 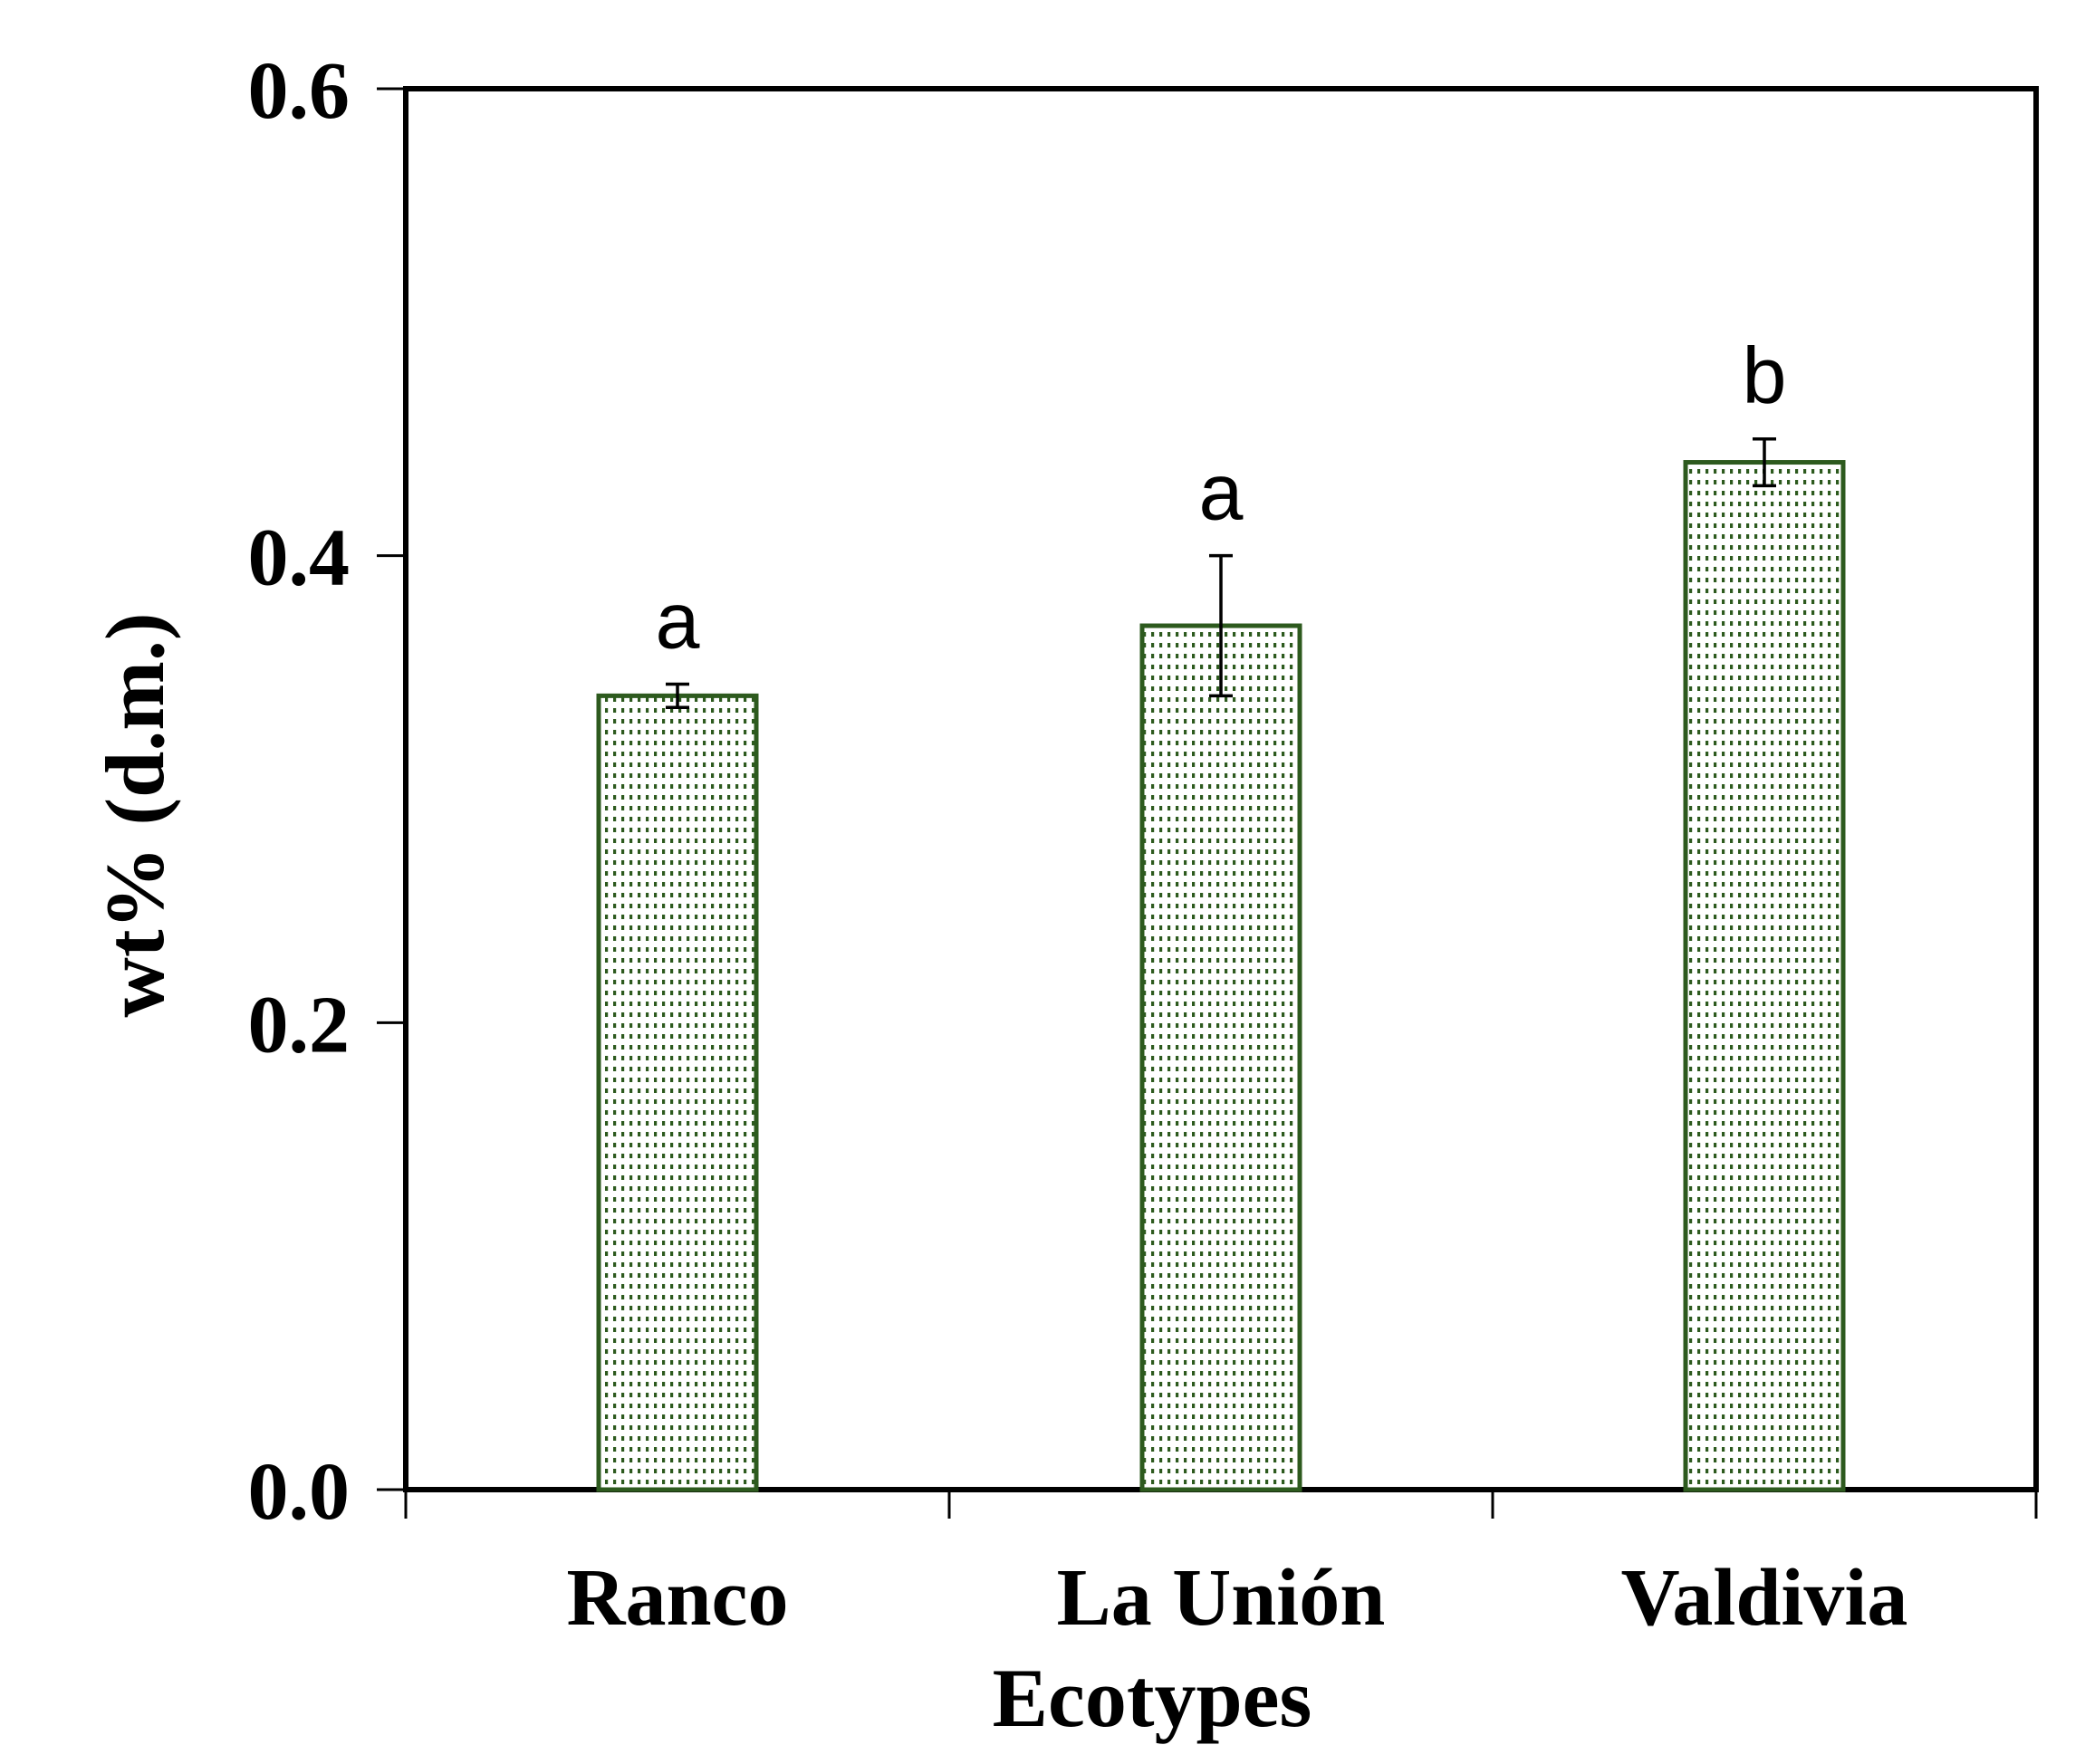 I want to click on x-axis: Ranco La Unión Valdivia, so click(x=1221, y=1567).